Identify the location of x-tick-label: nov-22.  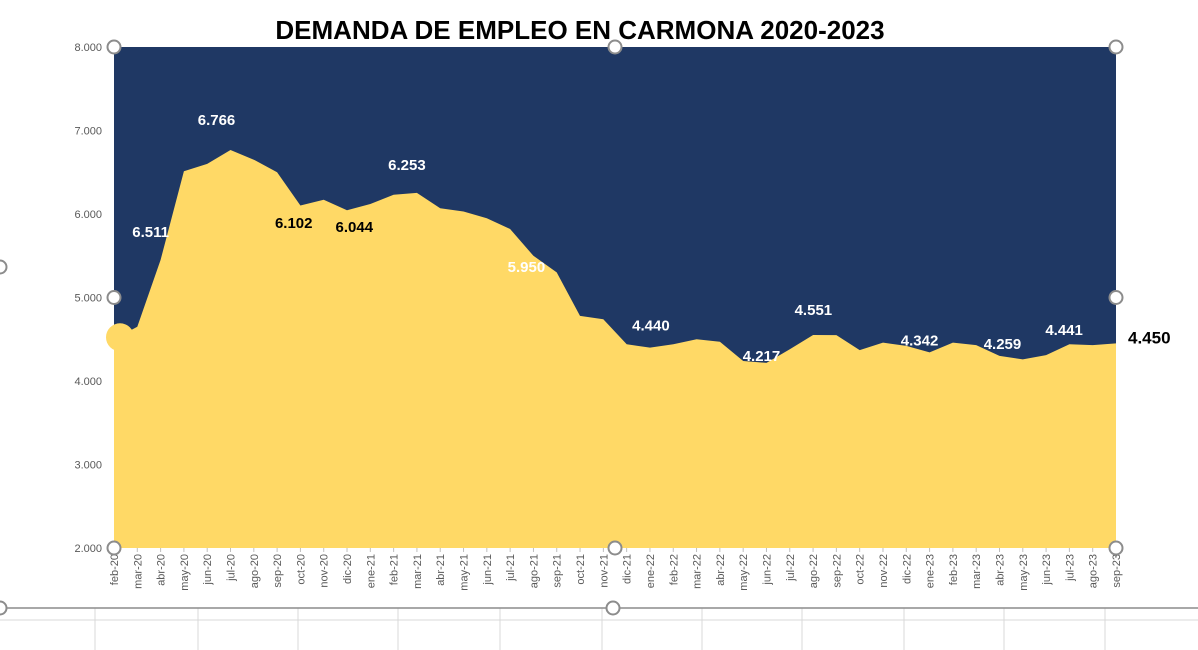
(884, 571).